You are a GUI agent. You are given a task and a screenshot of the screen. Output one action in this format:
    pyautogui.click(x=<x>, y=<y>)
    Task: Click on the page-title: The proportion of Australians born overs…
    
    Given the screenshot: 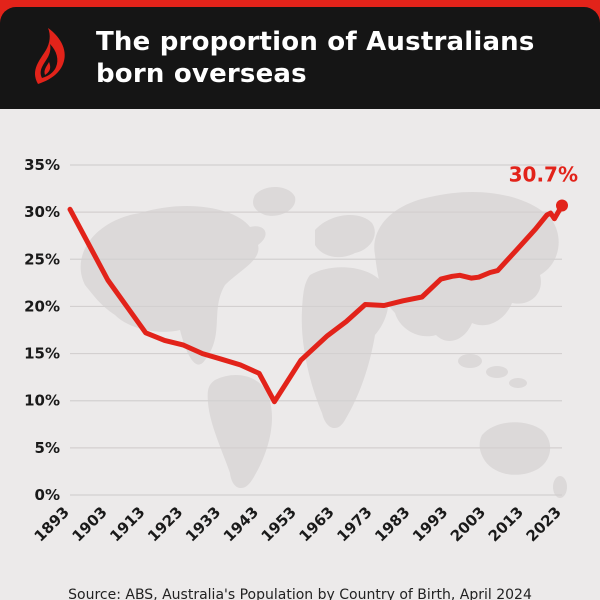 What is the action you would take?
    pyautogui.click(x=315, y=58)
    